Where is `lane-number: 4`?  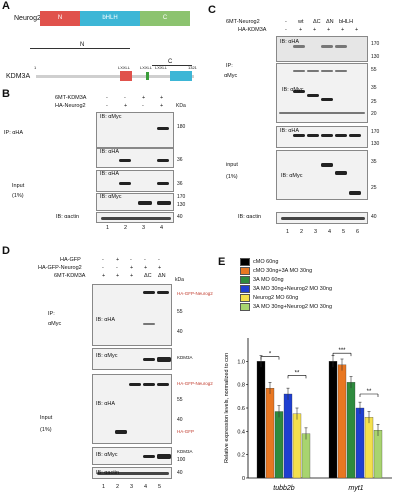 lane-number: 4 is located at coordinates (146, 487).